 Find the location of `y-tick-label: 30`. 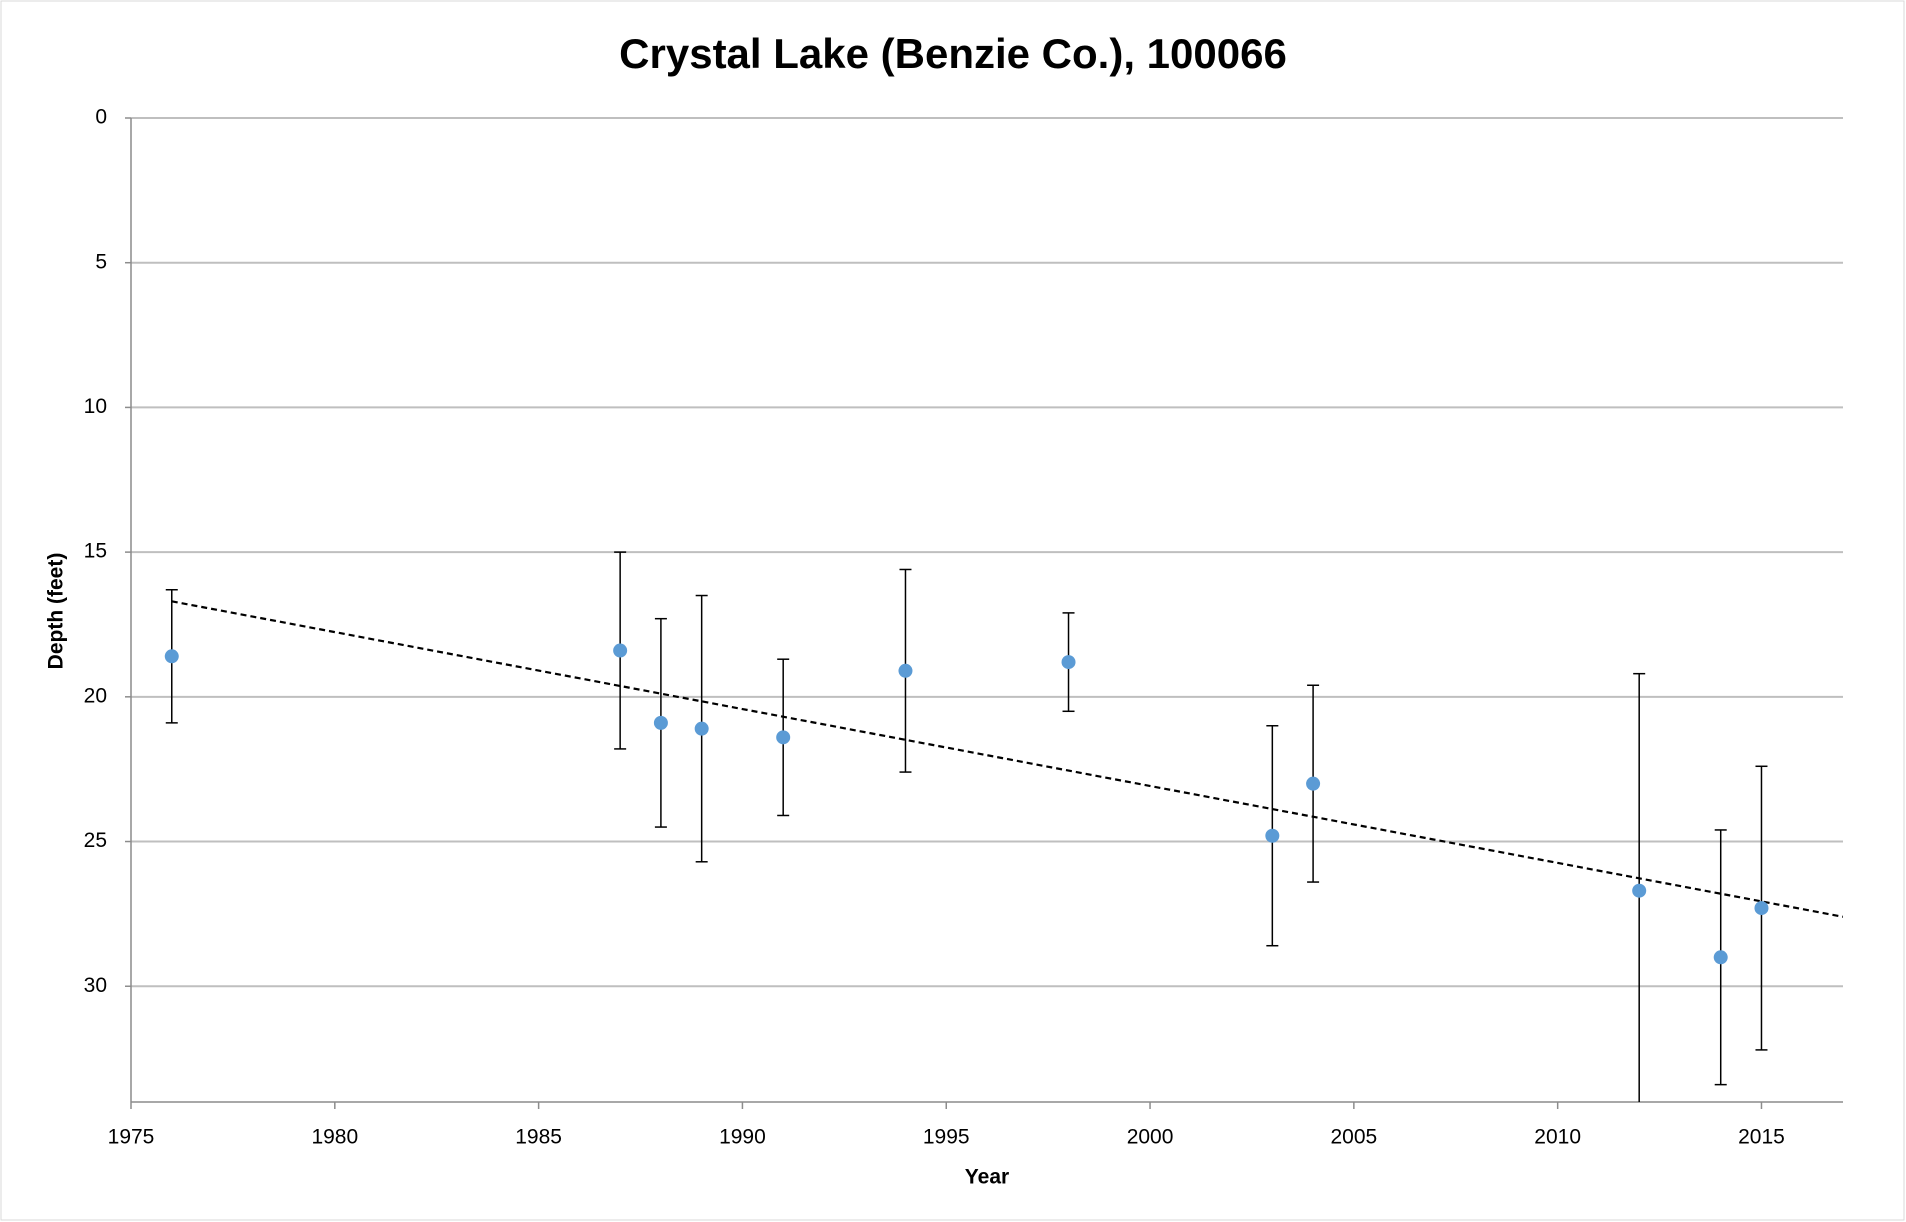

y-tick-label: 30 is located at coordinates (95, 985).